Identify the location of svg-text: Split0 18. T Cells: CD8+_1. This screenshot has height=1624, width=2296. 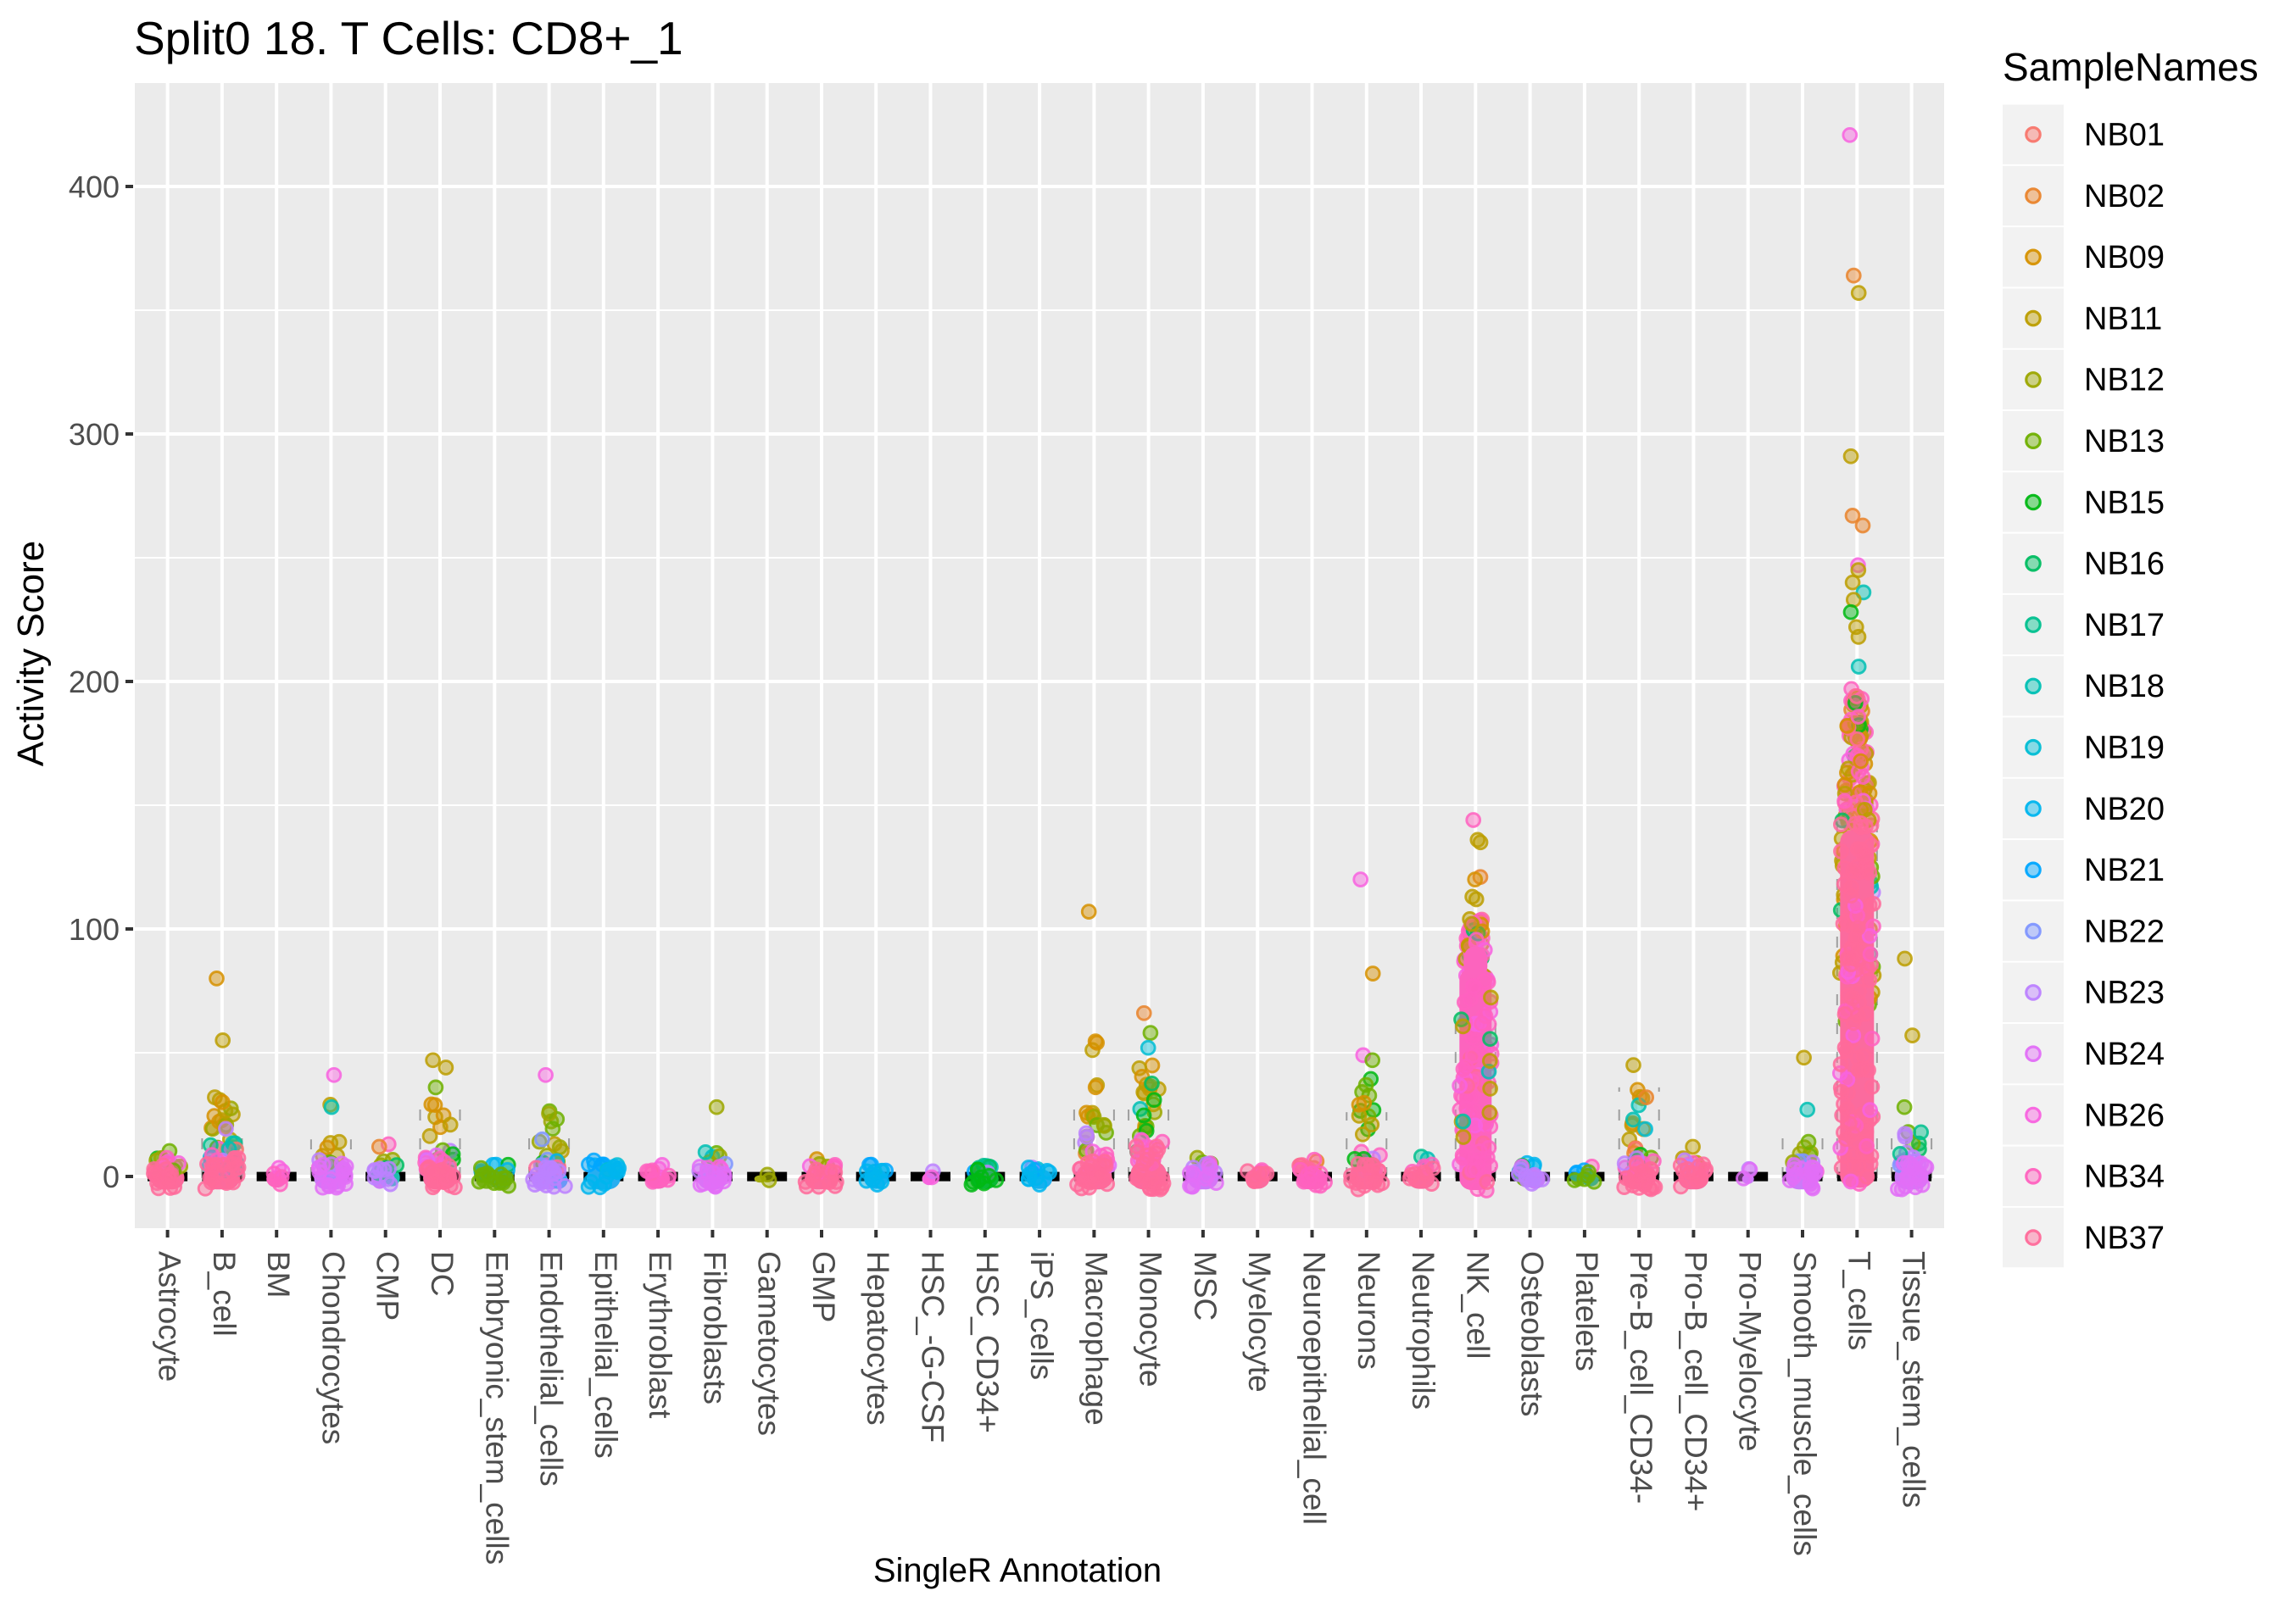
(408, 38).